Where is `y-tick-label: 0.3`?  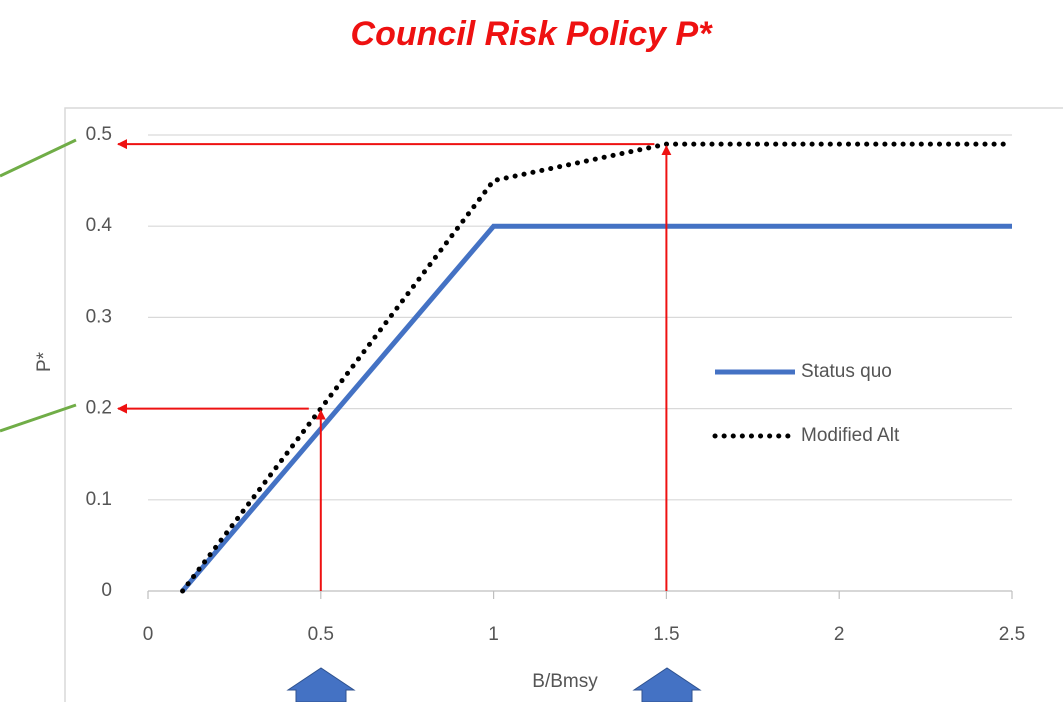
y-tick-label: 0.3 is located at coordinates (99, 316).